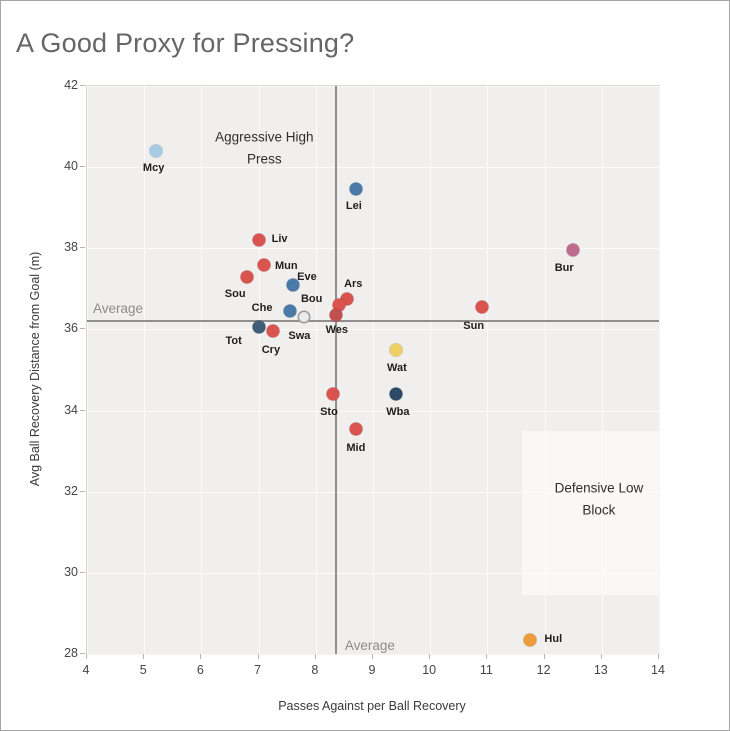 The width and height of the screenshot is (730, 731). What do you see at coordinates (71, 85) in the screenshot?
I see `y-tick-label: 42` at bounding box center [71, 85].